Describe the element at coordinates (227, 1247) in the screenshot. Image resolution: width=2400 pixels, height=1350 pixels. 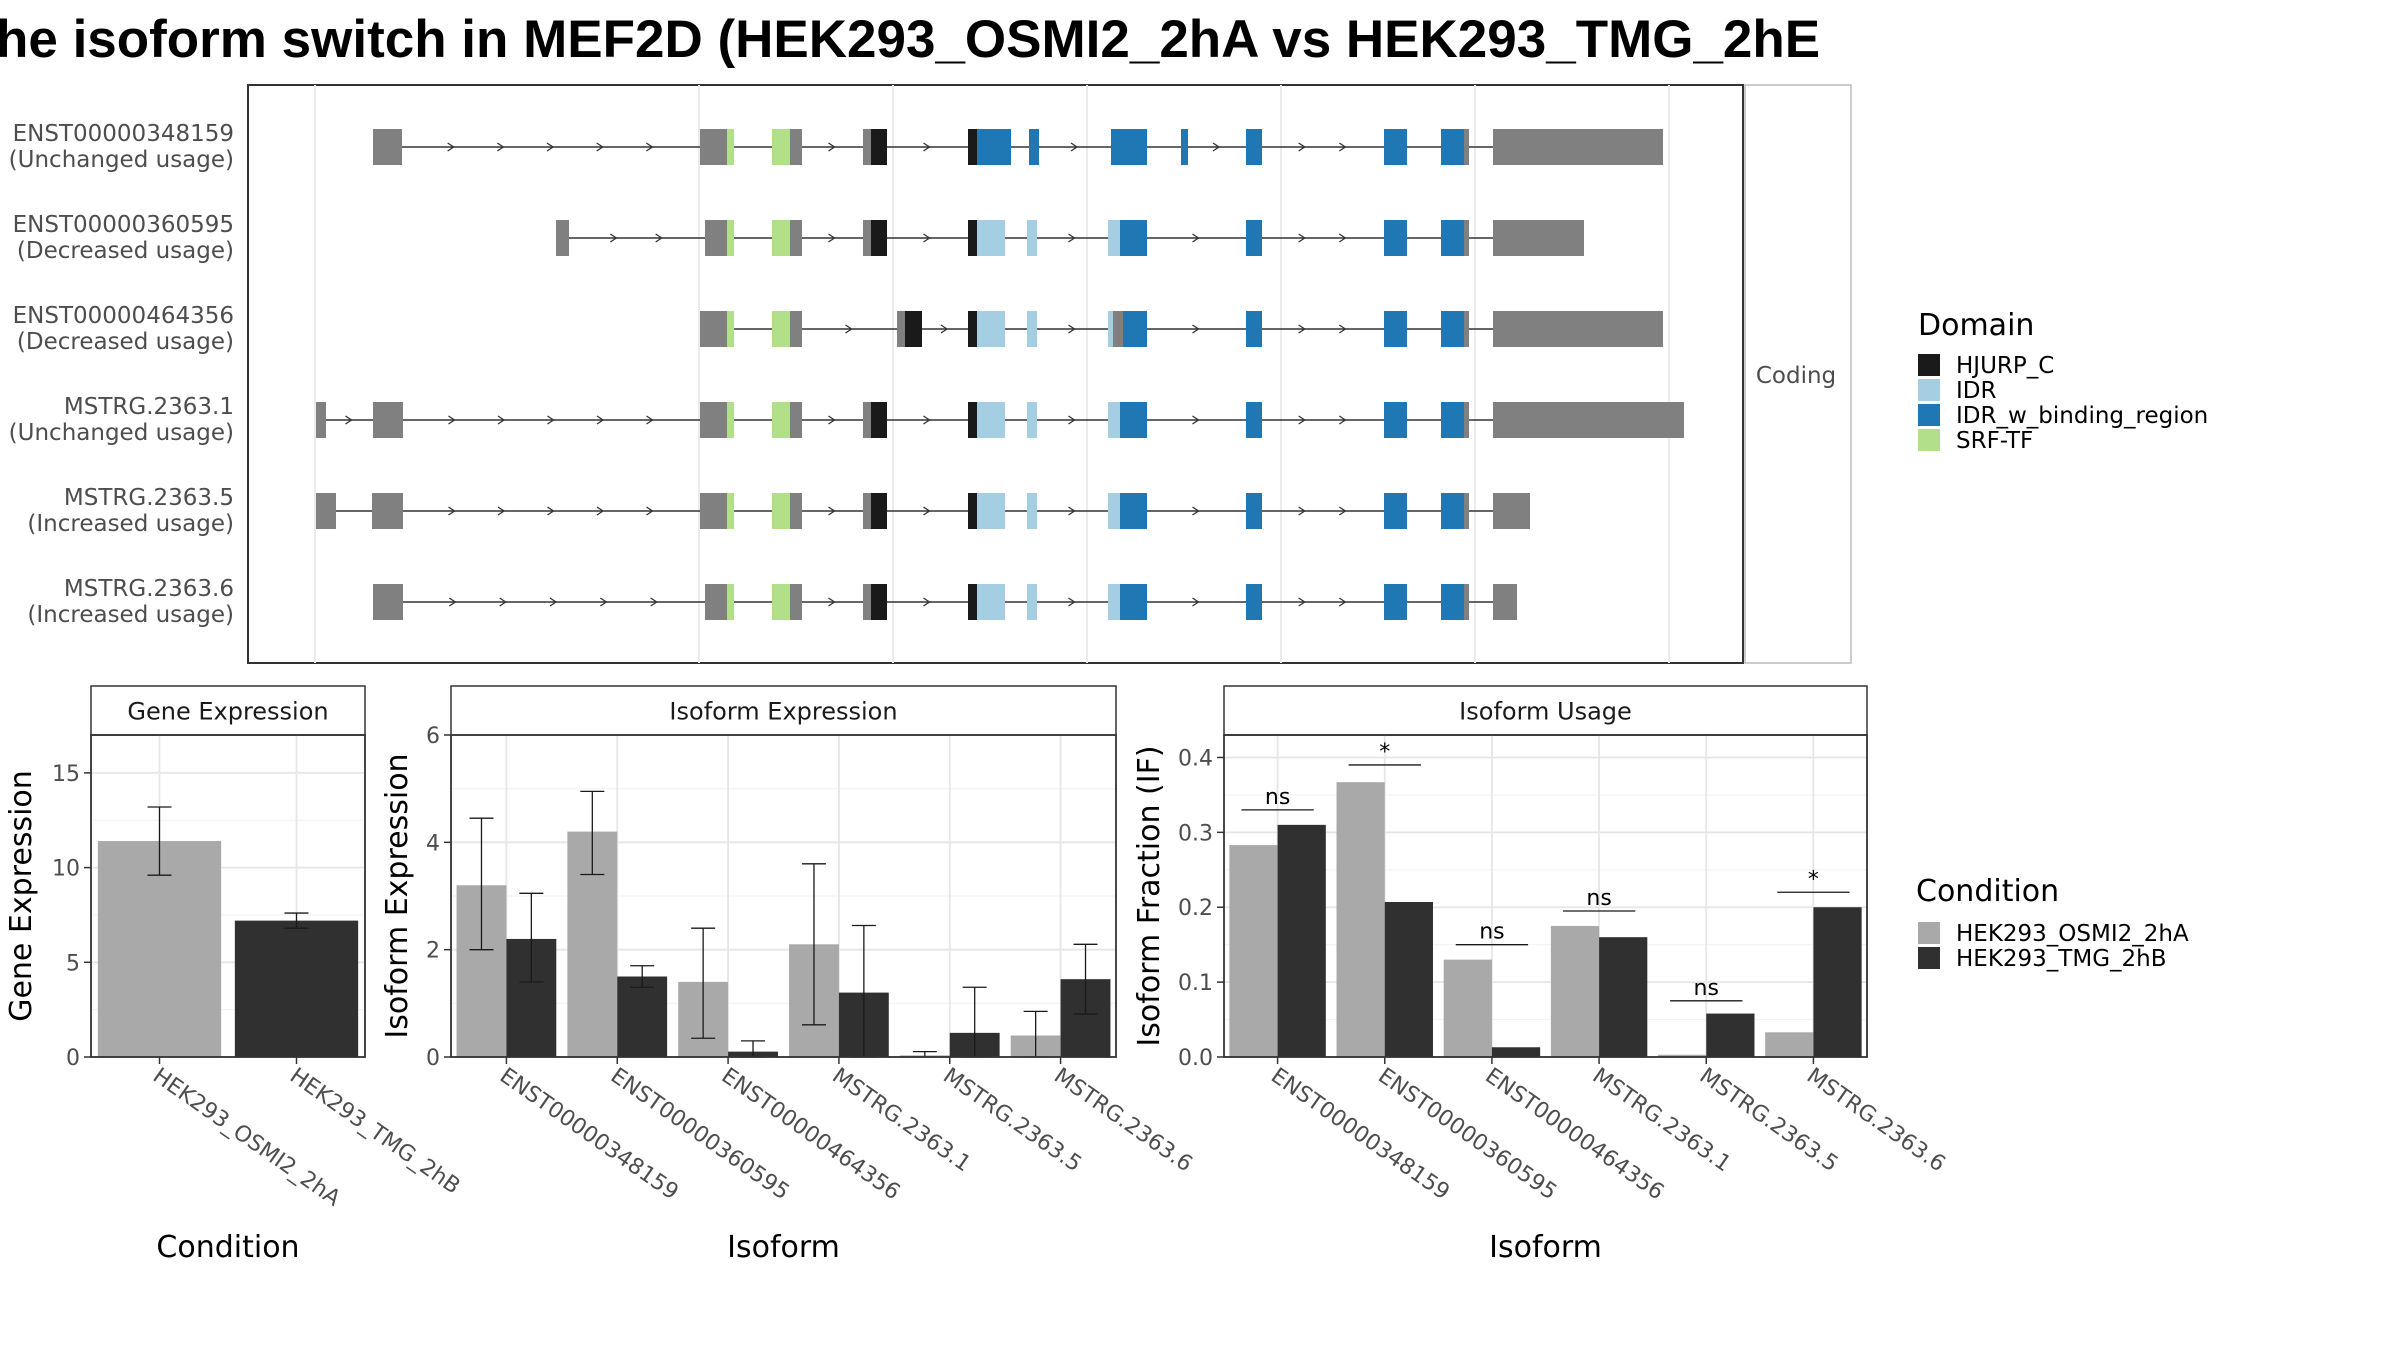
I see `x-axis-title: Condition` at that location.